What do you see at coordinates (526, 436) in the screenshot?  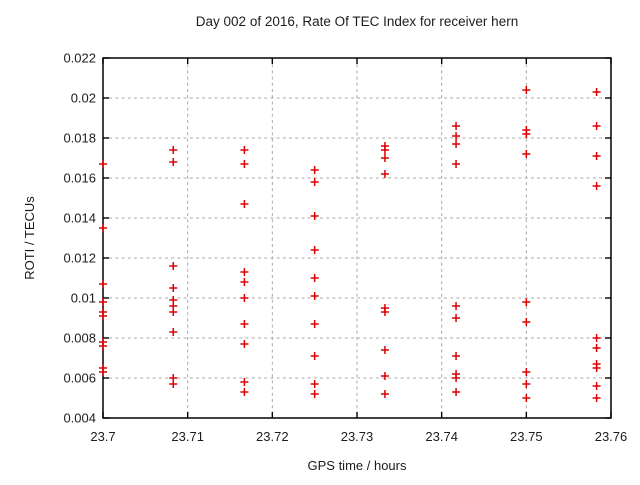 I see `x-tick-label: 23.75` at bounding box center [526, 436].